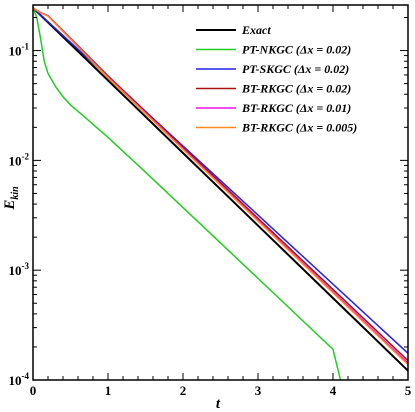 This screenshot has height=412, width=415. Describe the element at coordinates (108, 390) in the screenshot. I see `x-tick-label-1: 1` at that location.